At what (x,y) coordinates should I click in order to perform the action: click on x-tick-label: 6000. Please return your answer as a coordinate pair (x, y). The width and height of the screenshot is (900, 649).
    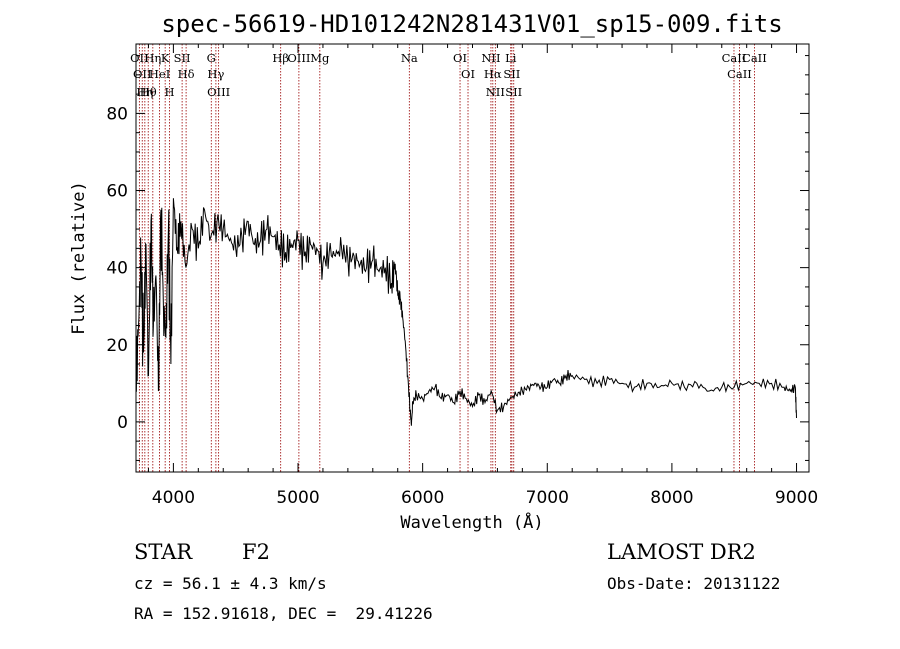
    Looking at the image, I should click on (422, 498).